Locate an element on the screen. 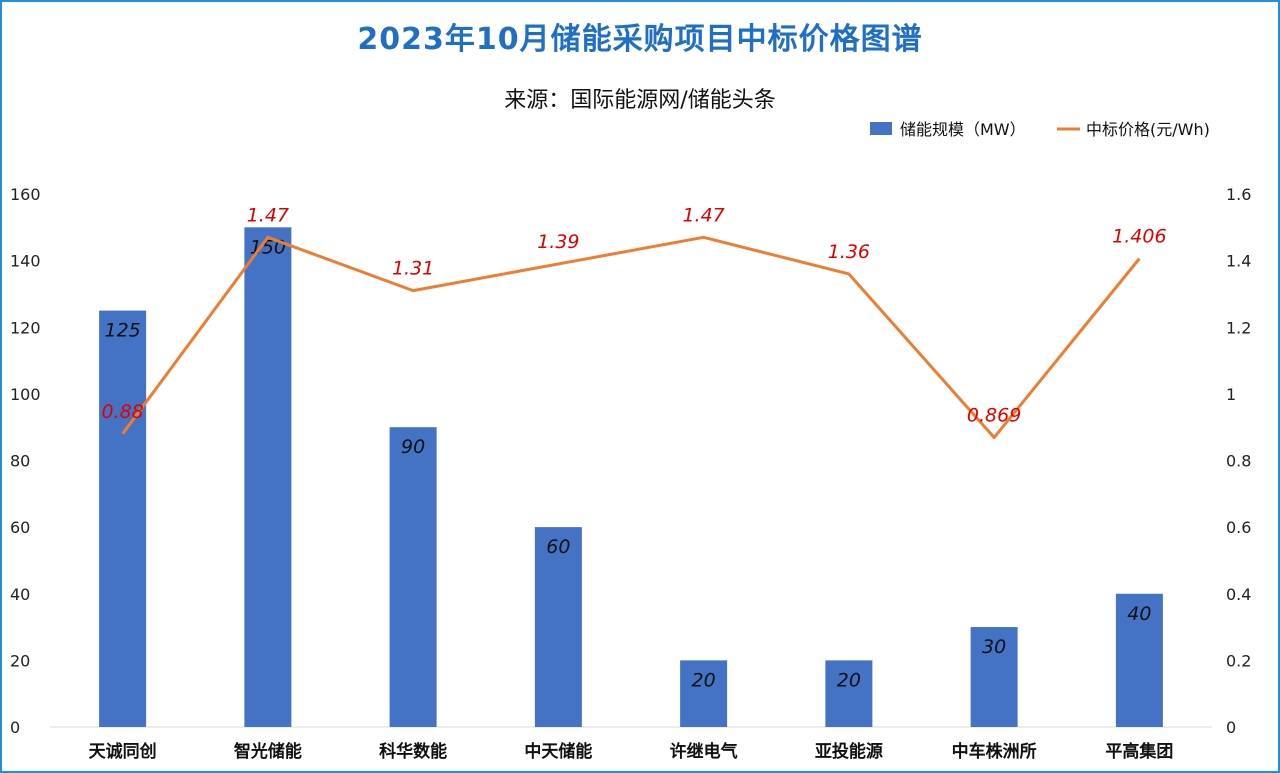  legend-label-scale: 储能规模（MW） is located at coordinates (963, 129).